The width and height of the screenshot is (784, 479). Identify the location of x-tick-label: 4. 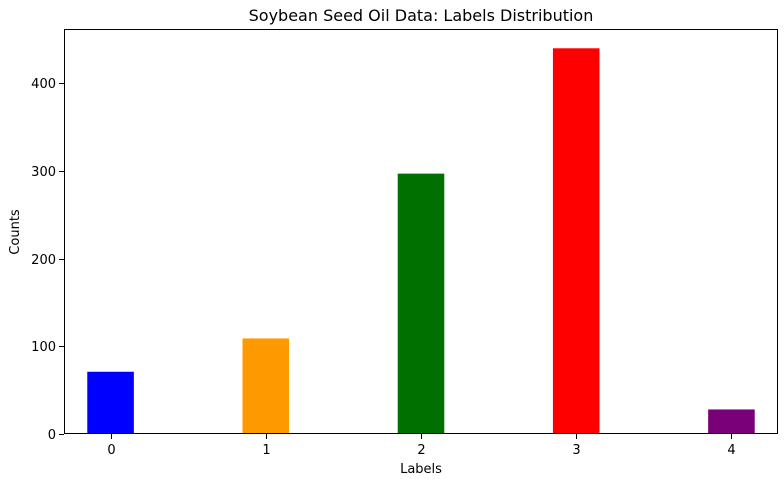
(731, 450).